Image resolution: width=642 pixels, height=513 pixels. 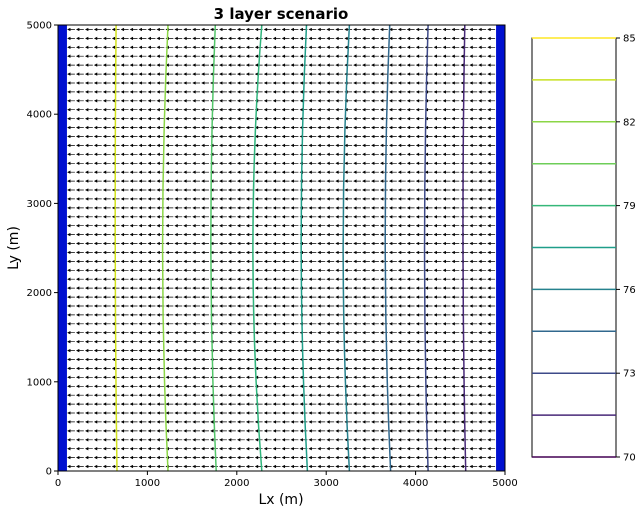 I want to click on contour-line, so click(x=116, y=248).